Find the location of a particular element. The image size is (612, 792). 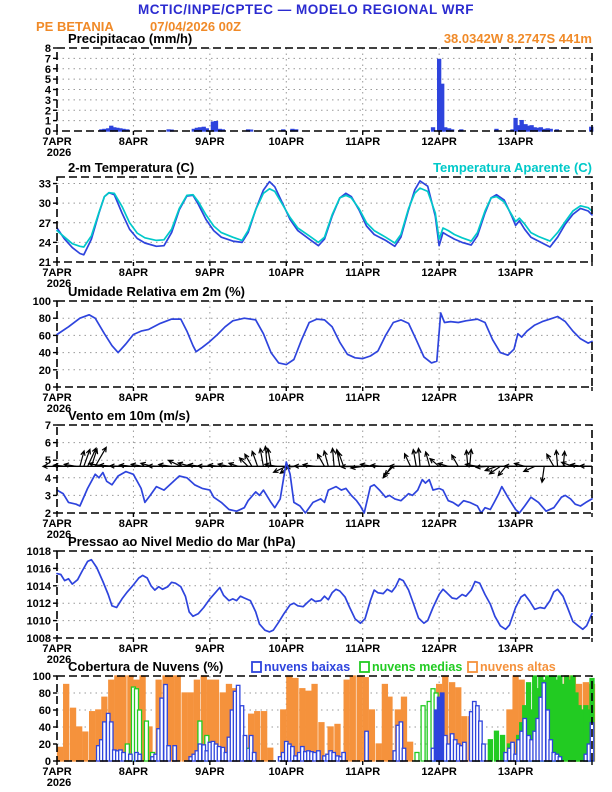

y-tick-label: 21 is located at coordinates (45, 263).